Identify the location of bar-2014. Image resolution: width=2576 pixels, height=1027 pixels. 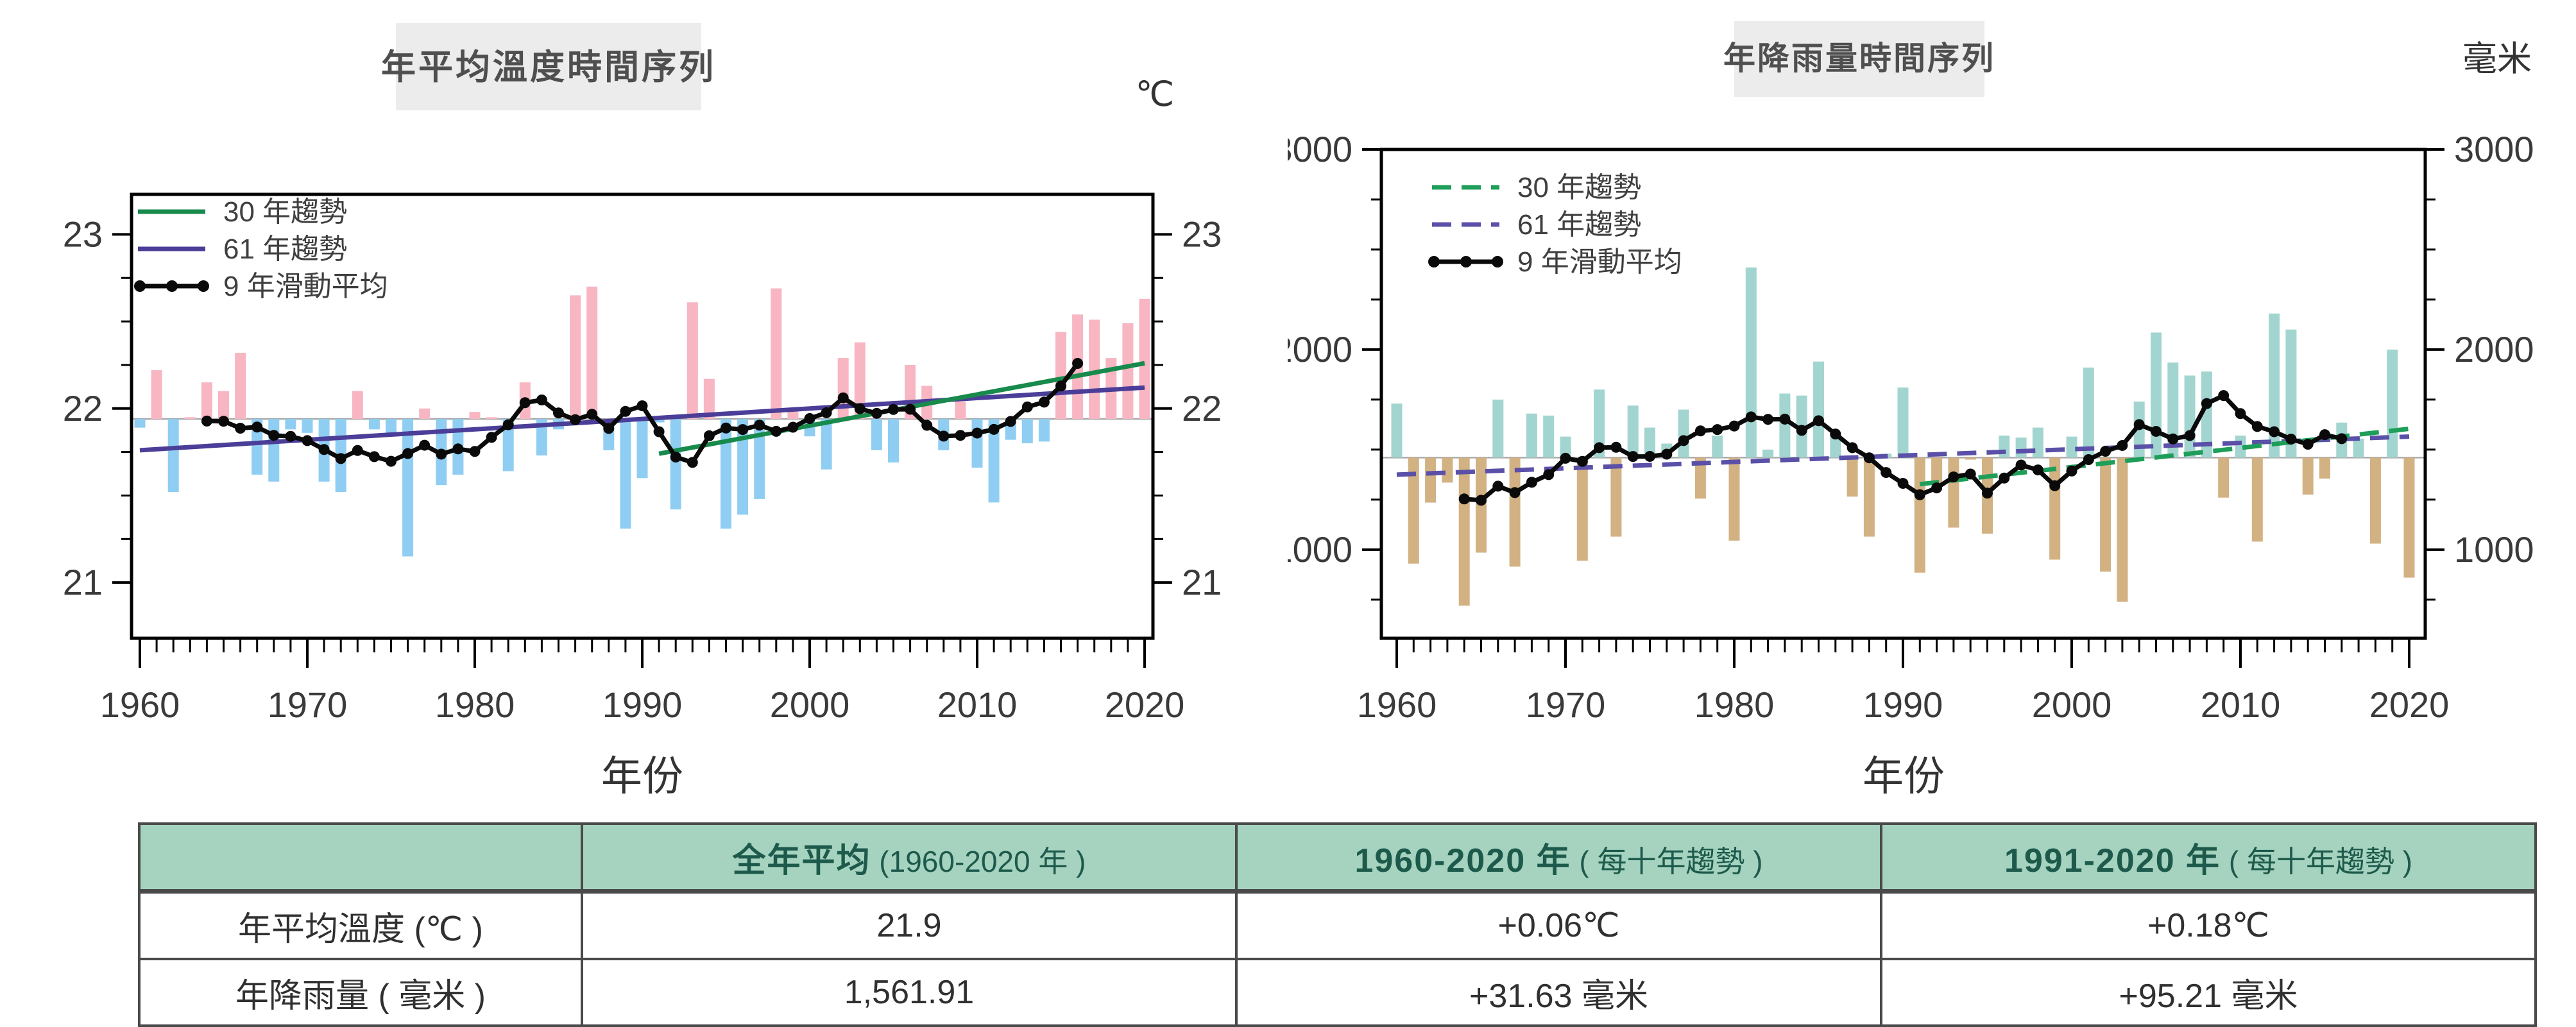
(1044, 430).